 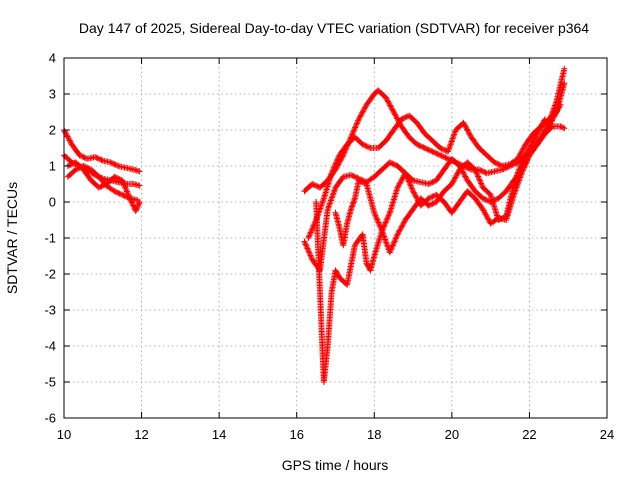 What do you see at coordinates (452, 434) in the screenshot?
I see `x-tick-label: 20` at bounding box center [452, 434].